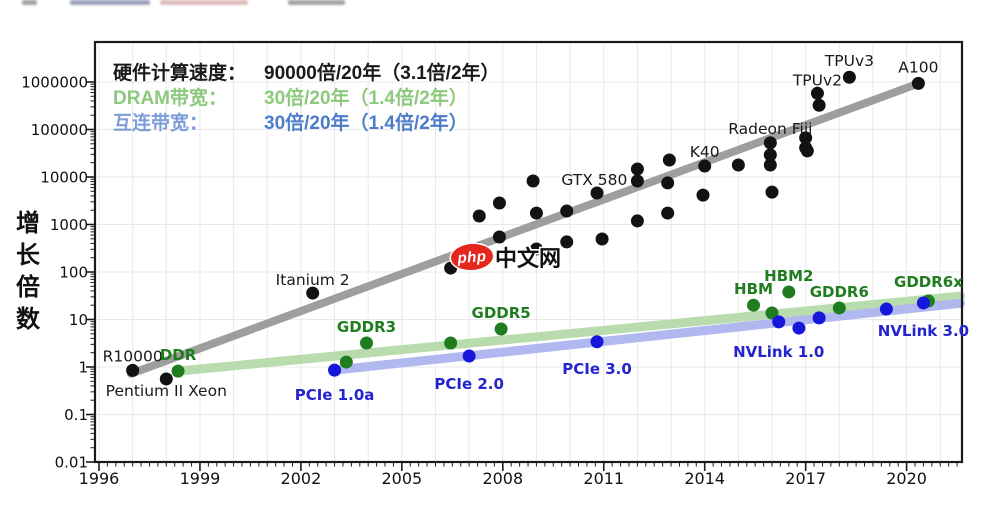 This screenshot has width=982, height=510. I want to click on point-label: PCIe 1.0a, so click(335, 395).